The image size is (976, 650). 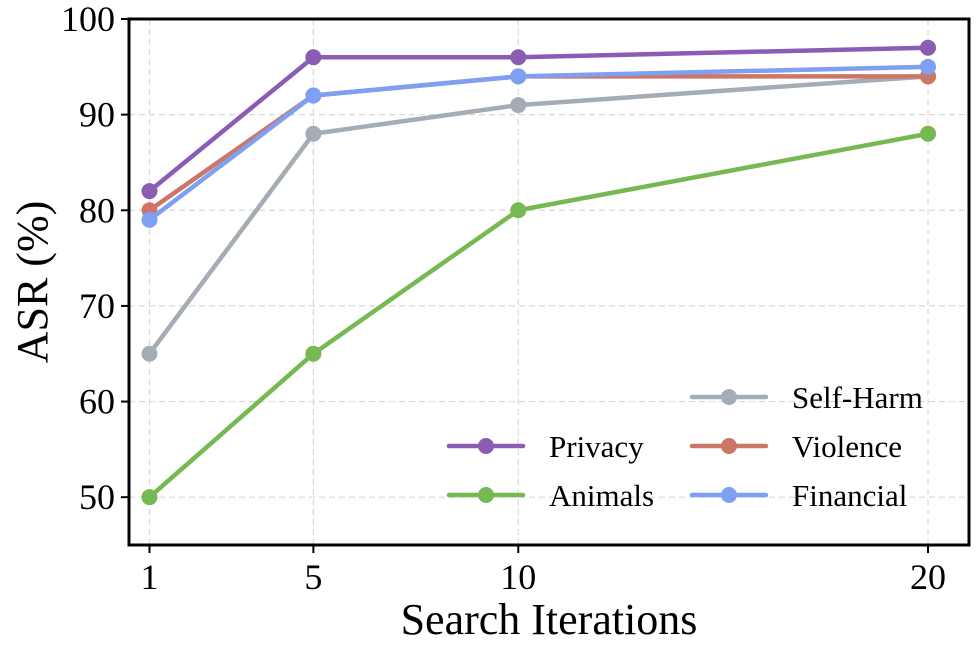 I want to click on legend-item-violence: Violence, so click(x=795, y=446).